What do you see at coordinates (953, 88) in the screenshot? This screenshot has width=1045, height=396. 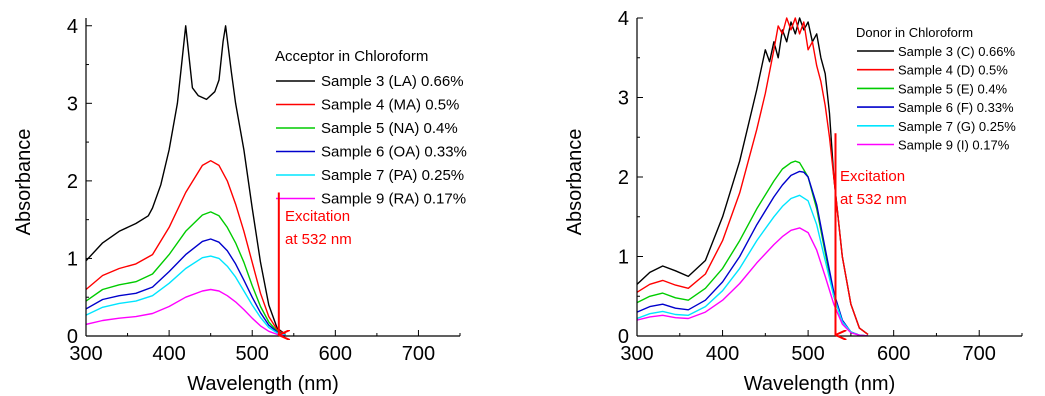 I see `legend-entry: Sample 5 (E) 0.4%` at bounding box center [953, 88].